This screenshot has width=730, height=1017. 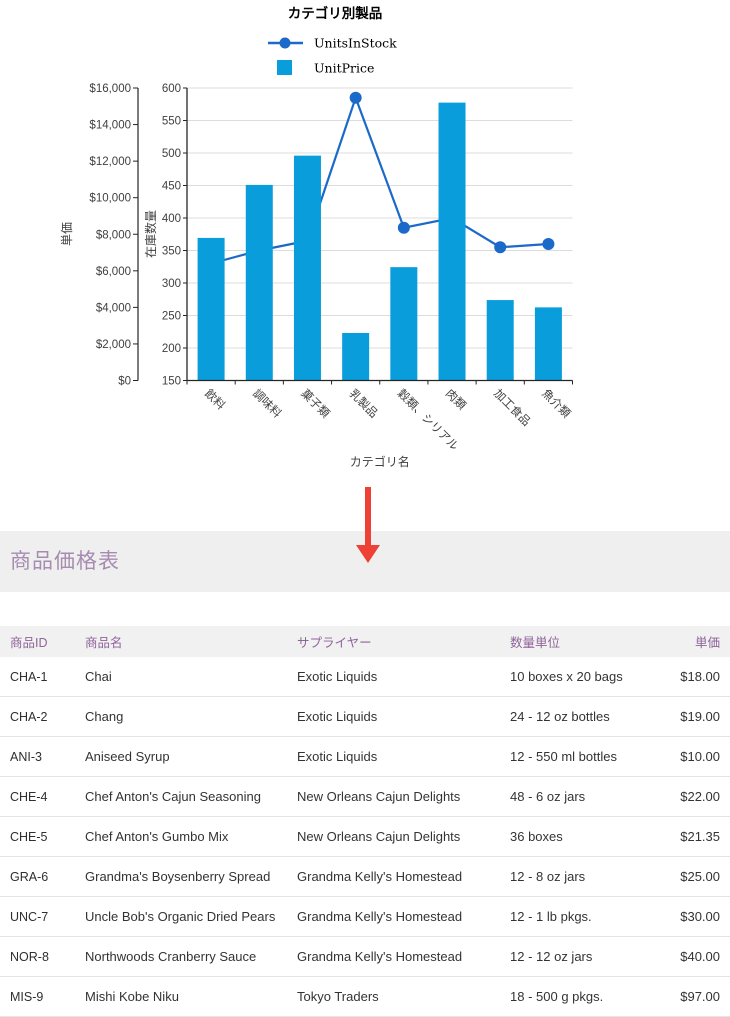 I want to click on red-down-arrow-icon, so click(x=368, y=525).